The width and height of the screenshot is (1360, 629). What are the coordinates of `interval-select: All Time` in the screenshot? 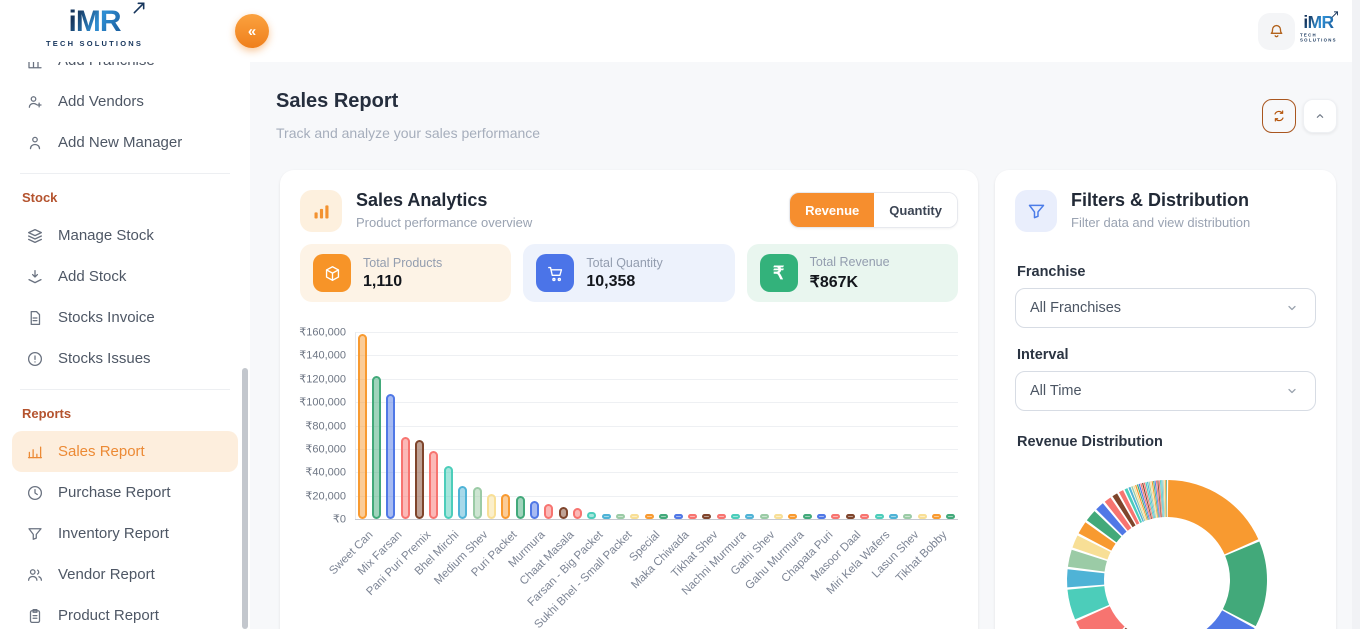 It's located at (1165, 391).